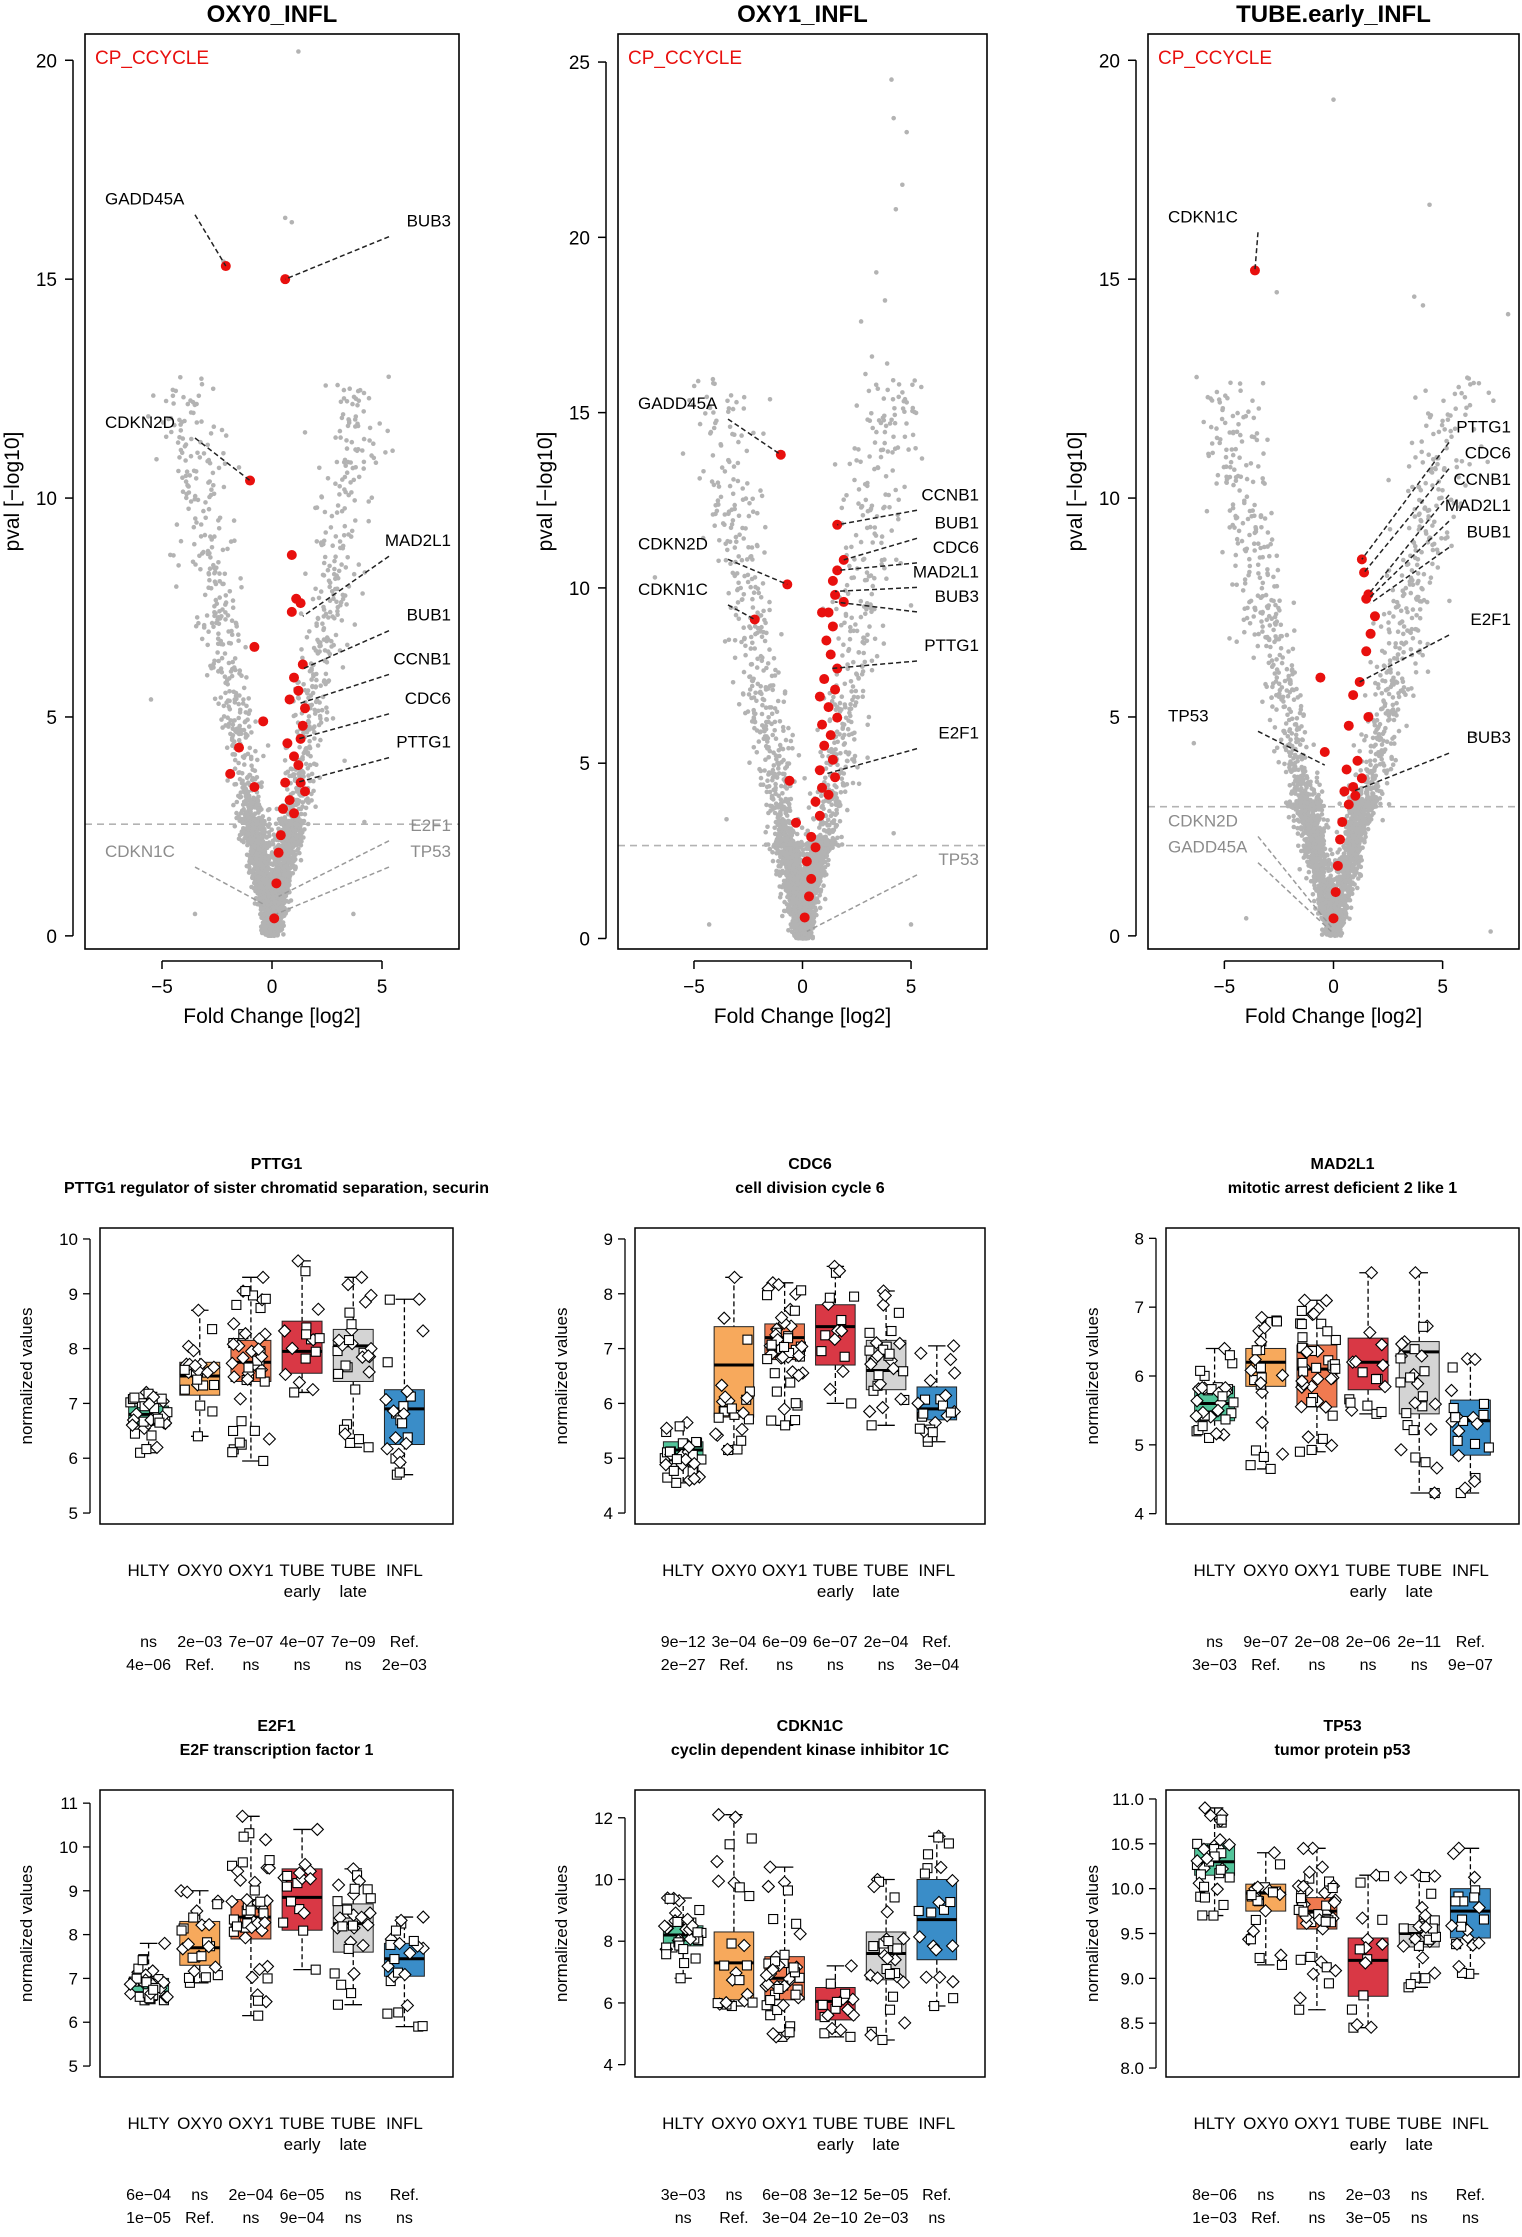 The width and height of the screenshot is (1522, 2237). What do you see at coordinates (271, 1016) in the screenshot?
I see `x-axis-label: Fold Change [log2]` at bounding box center [271, 1016].